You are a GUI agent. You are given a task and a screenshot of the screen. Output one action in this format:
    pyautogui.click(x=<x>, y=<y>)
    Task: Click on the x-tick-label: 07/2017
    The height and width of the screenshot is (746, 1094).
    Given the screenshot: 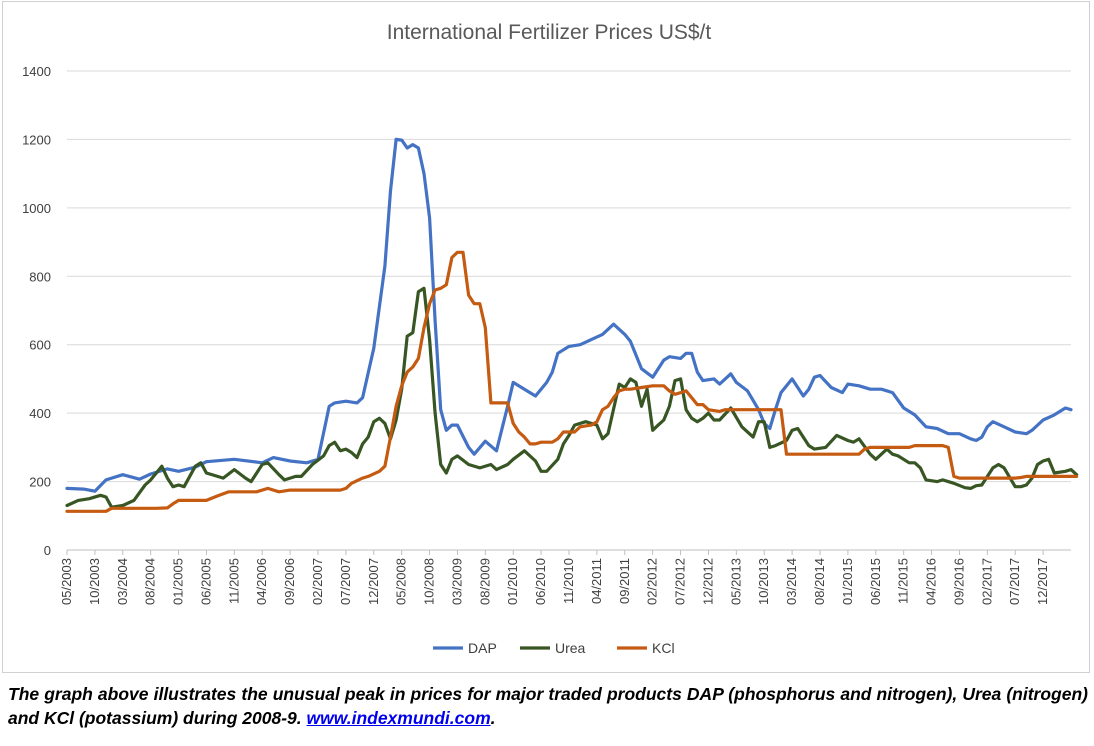 What is the action you would take?
    pyautogui.click(x=1014, y=581)
    